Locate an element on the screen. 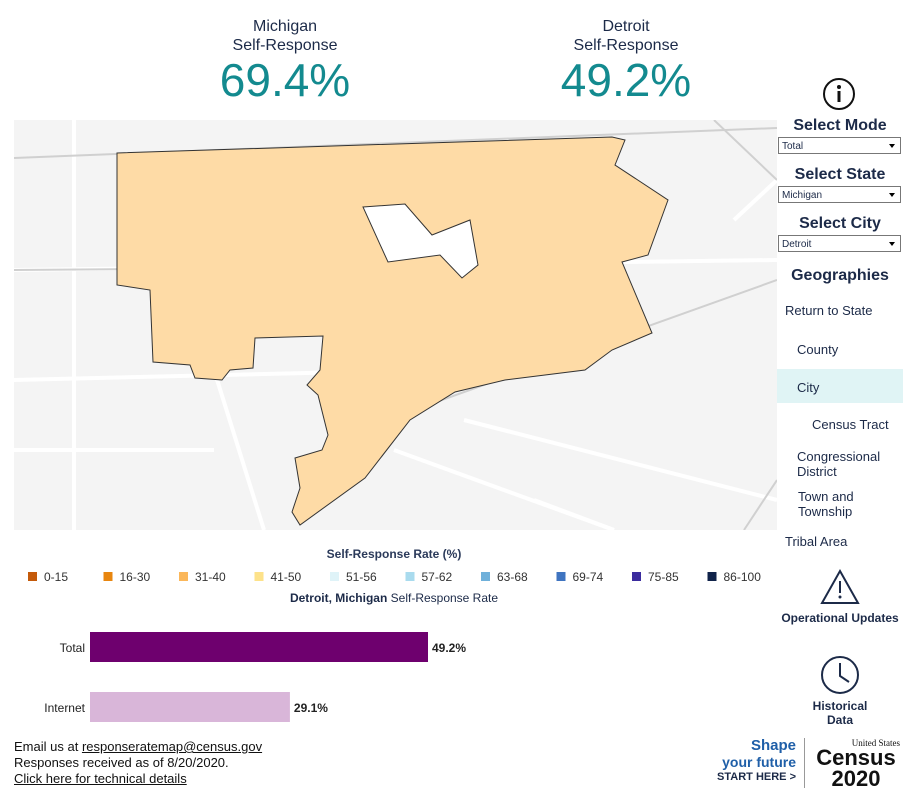 This screenshot has width=907, height=800. received-date: Responses received as of 8/20/2020. is located at coordinates (121, 762).